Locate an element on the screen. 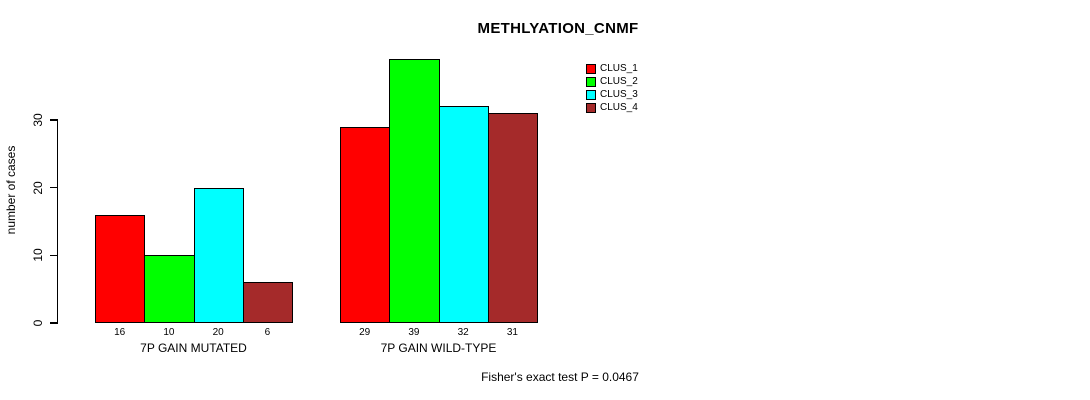  legend-item: CLUS_3 is located at coordinates (612, 94).